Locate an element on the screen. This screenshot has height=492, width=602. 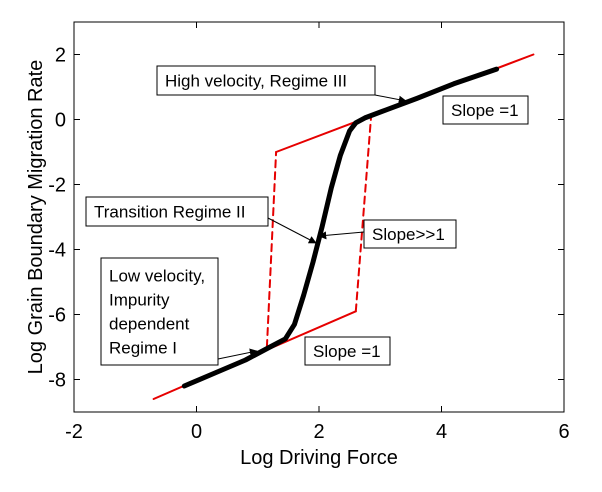
annotation-regime1: Low velocity, Impurity dependent Regime I is located at coordinates (179, 311).